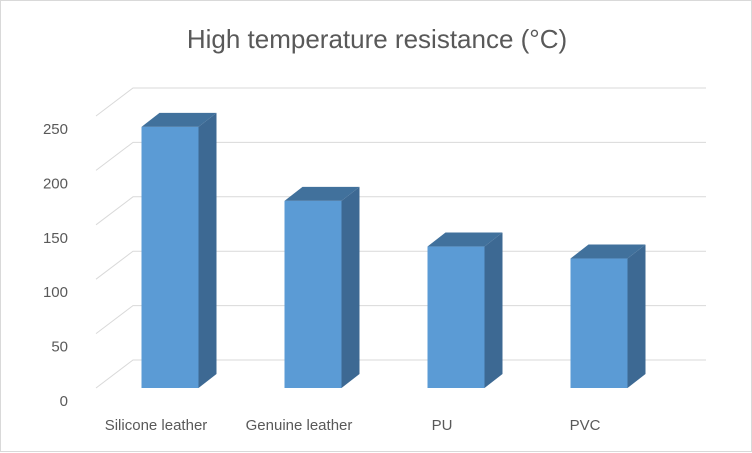 Image resolution: width=752 pixels, height=453 pixels. I want to click on y-tick-label: 250, so click(55, 129).